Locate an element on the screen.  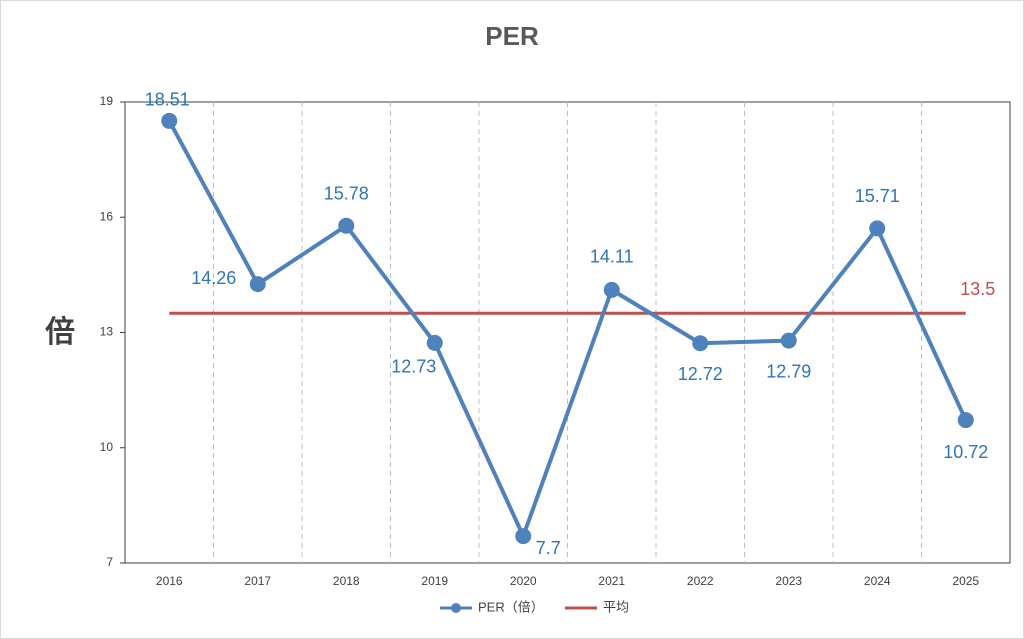
x-tick-label: 2024 is located at coordinates (877, 581).